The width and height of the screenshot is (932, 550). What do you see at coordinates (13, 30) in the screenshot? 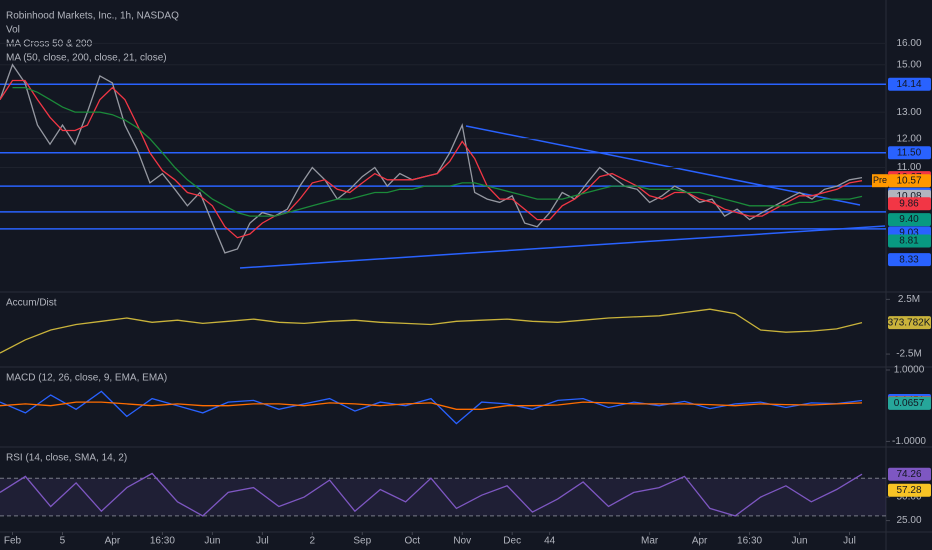
I see `indicator-label: Vol` at bounding box center [13, 30].